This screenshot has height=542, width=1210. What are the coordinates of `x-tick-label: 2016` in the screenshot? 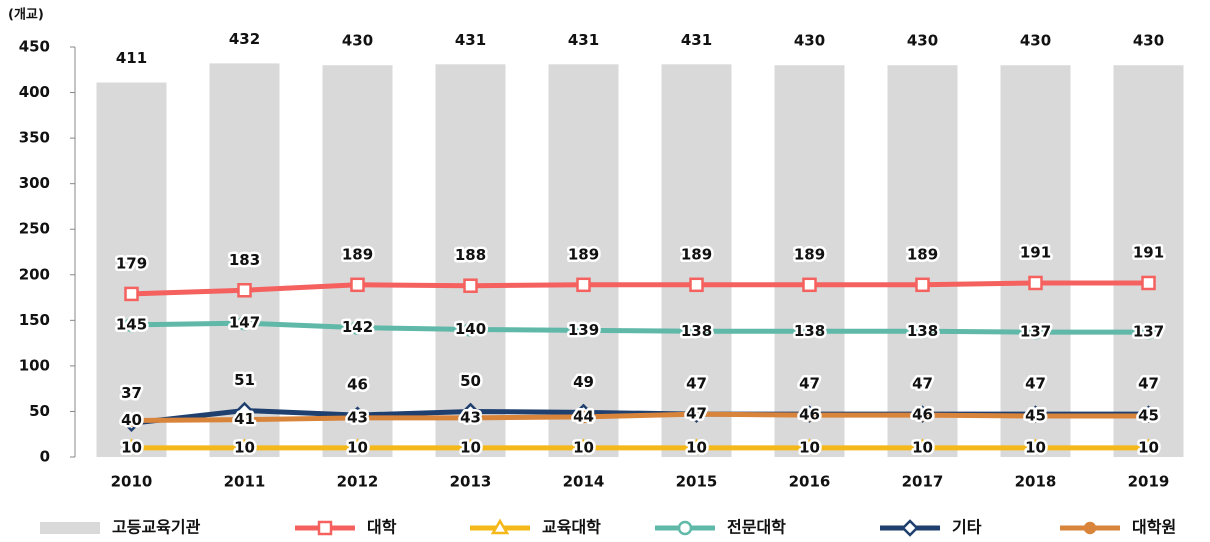 It's located at (810, 482).